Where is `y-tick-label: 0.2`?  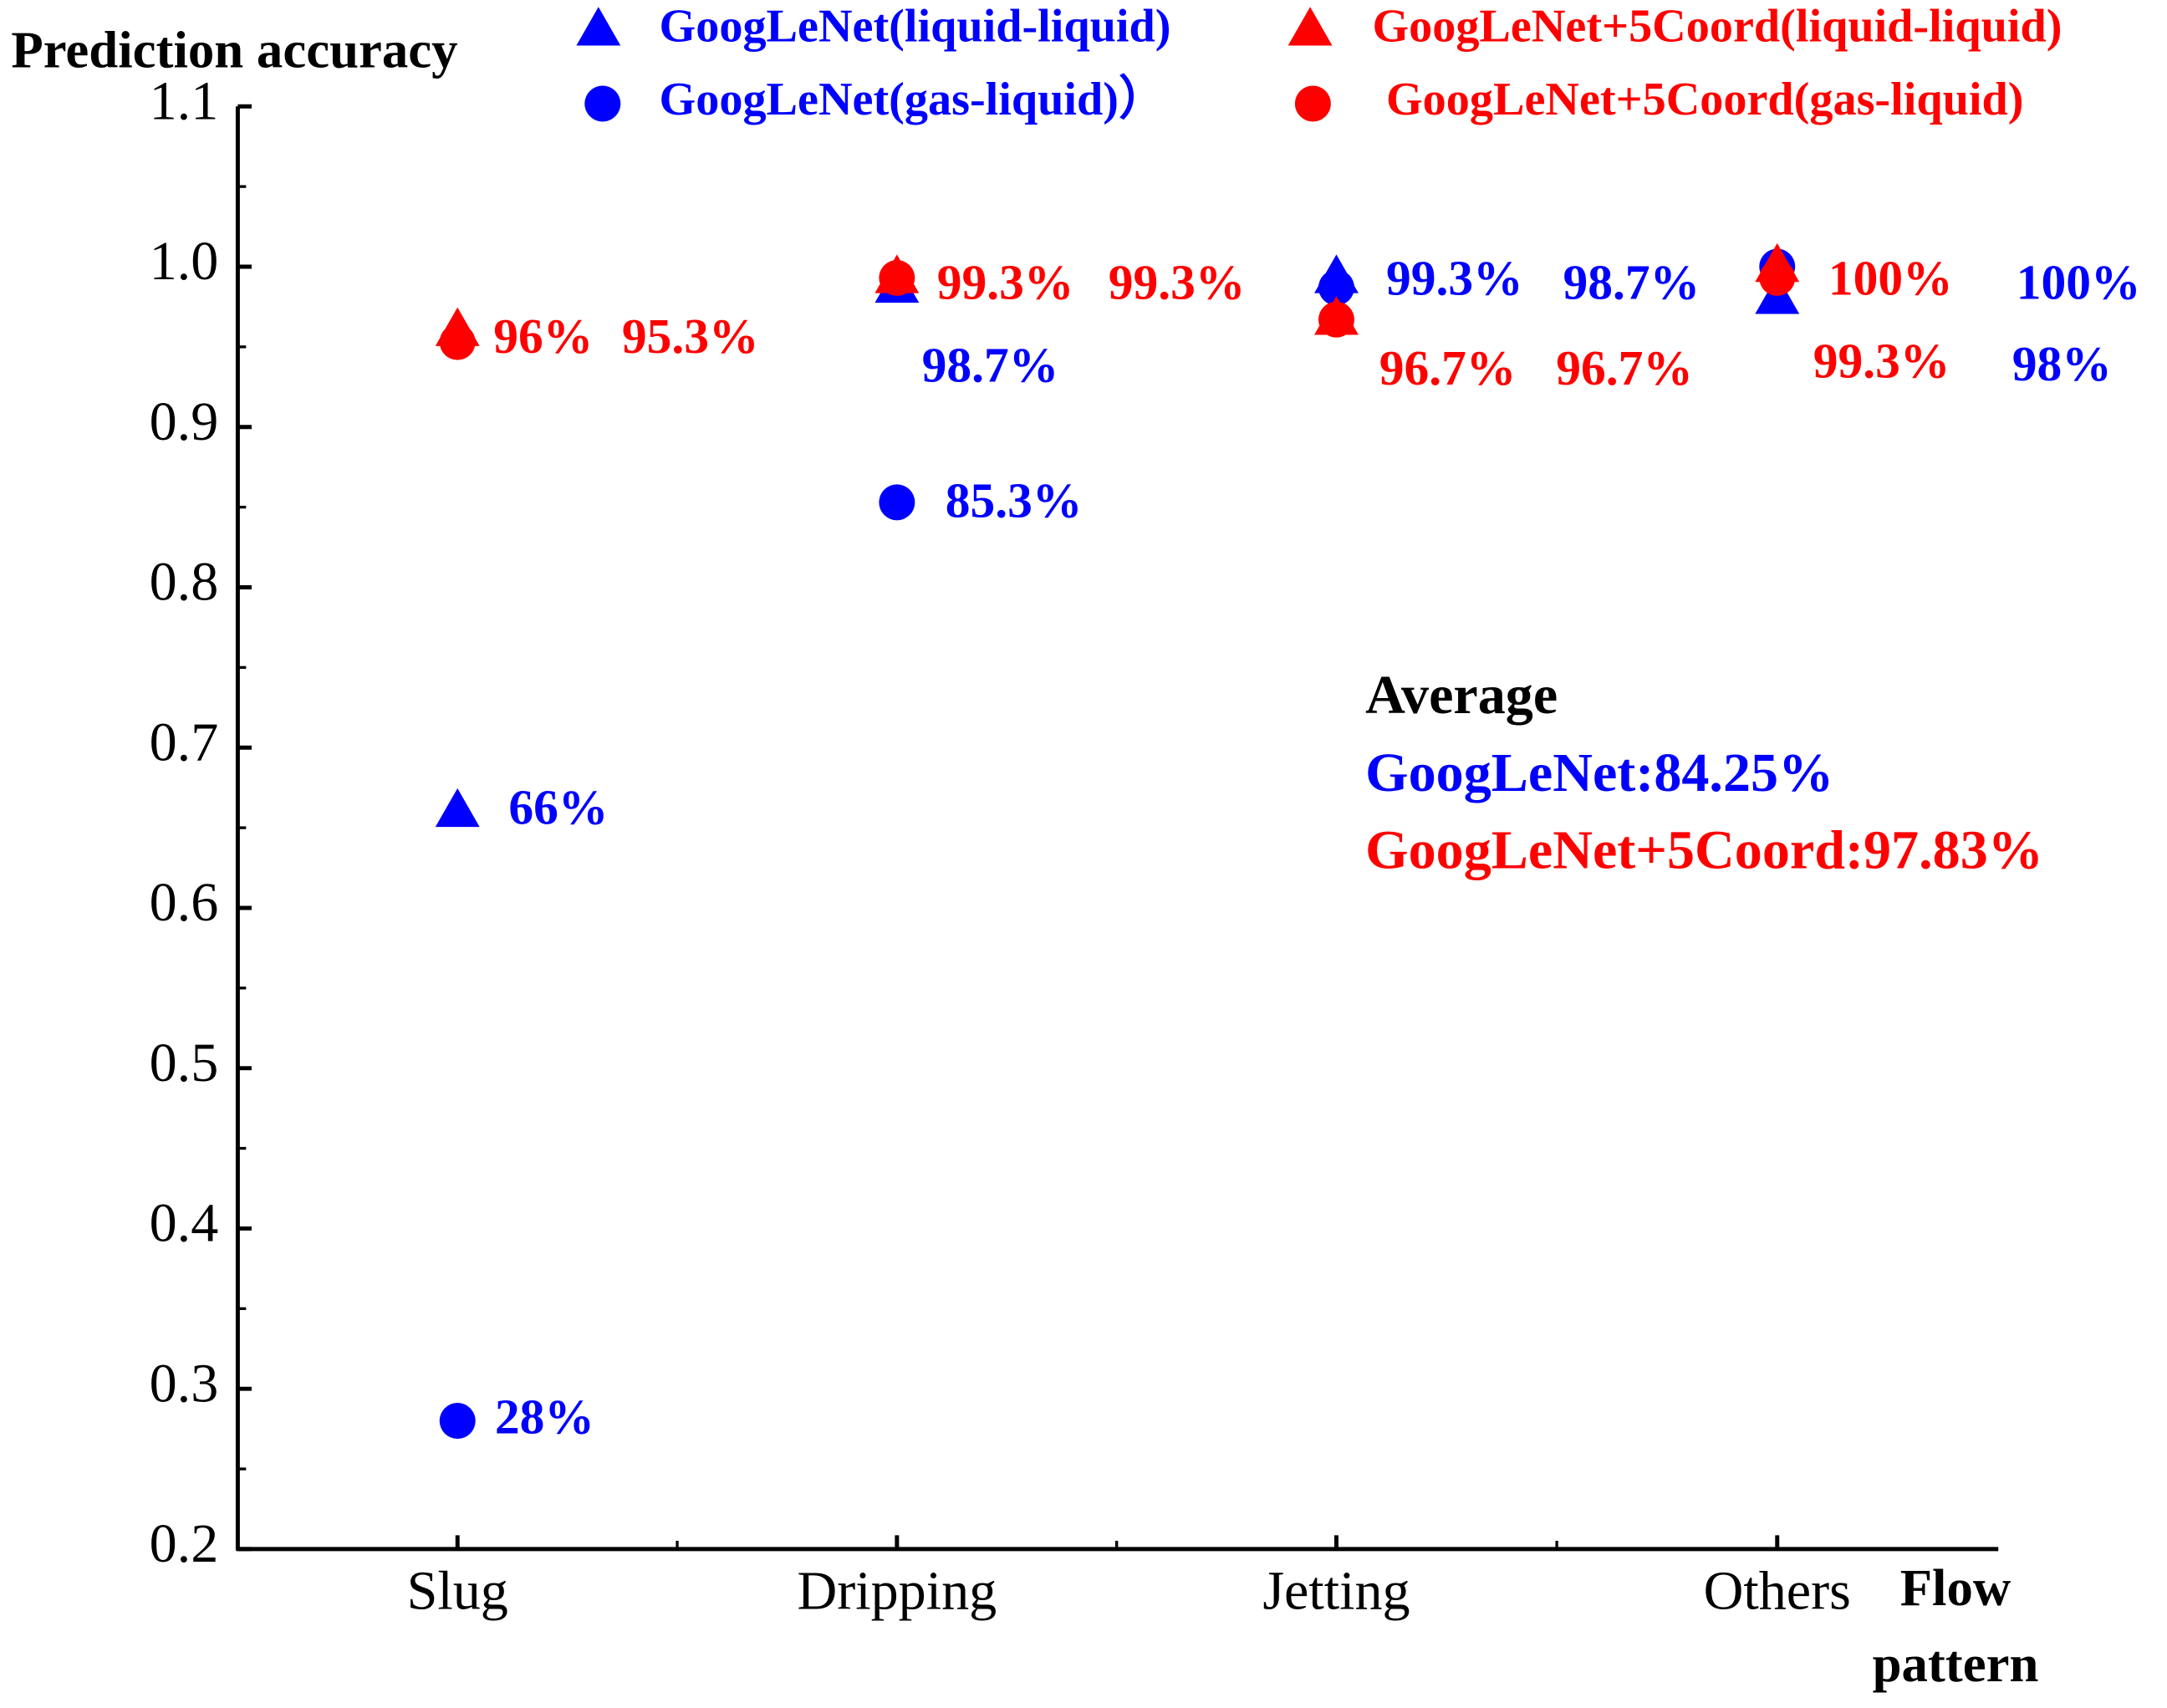
y-tick-label: 0.2 is located at coordinates (184, 1543).